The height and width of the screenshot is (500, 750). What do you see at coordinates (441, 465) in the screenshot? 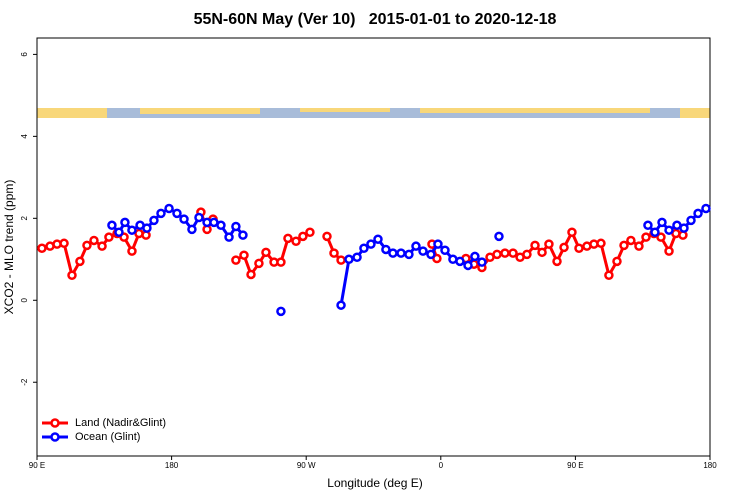
I see `x-tick-label: 0` at bounding box center [441, 465].